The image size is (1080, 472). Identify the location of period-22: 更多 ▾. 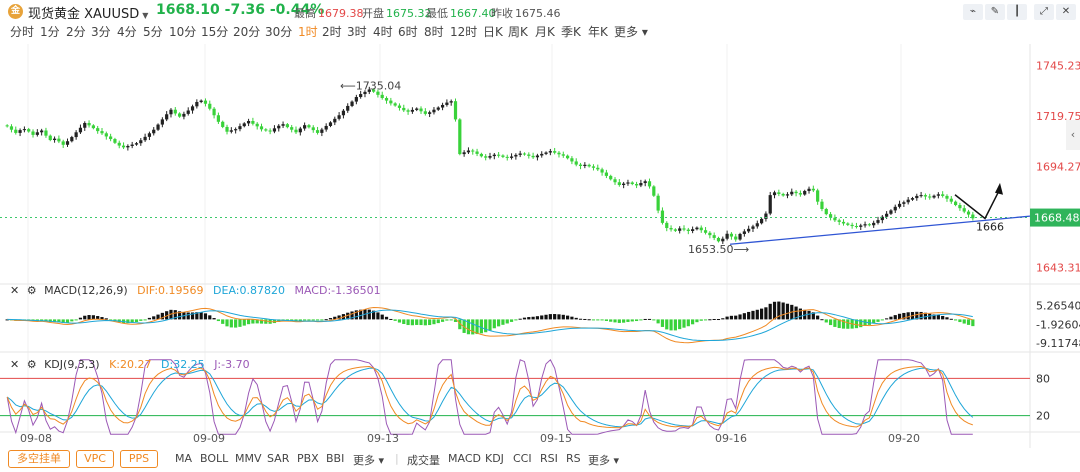
(631, 32).